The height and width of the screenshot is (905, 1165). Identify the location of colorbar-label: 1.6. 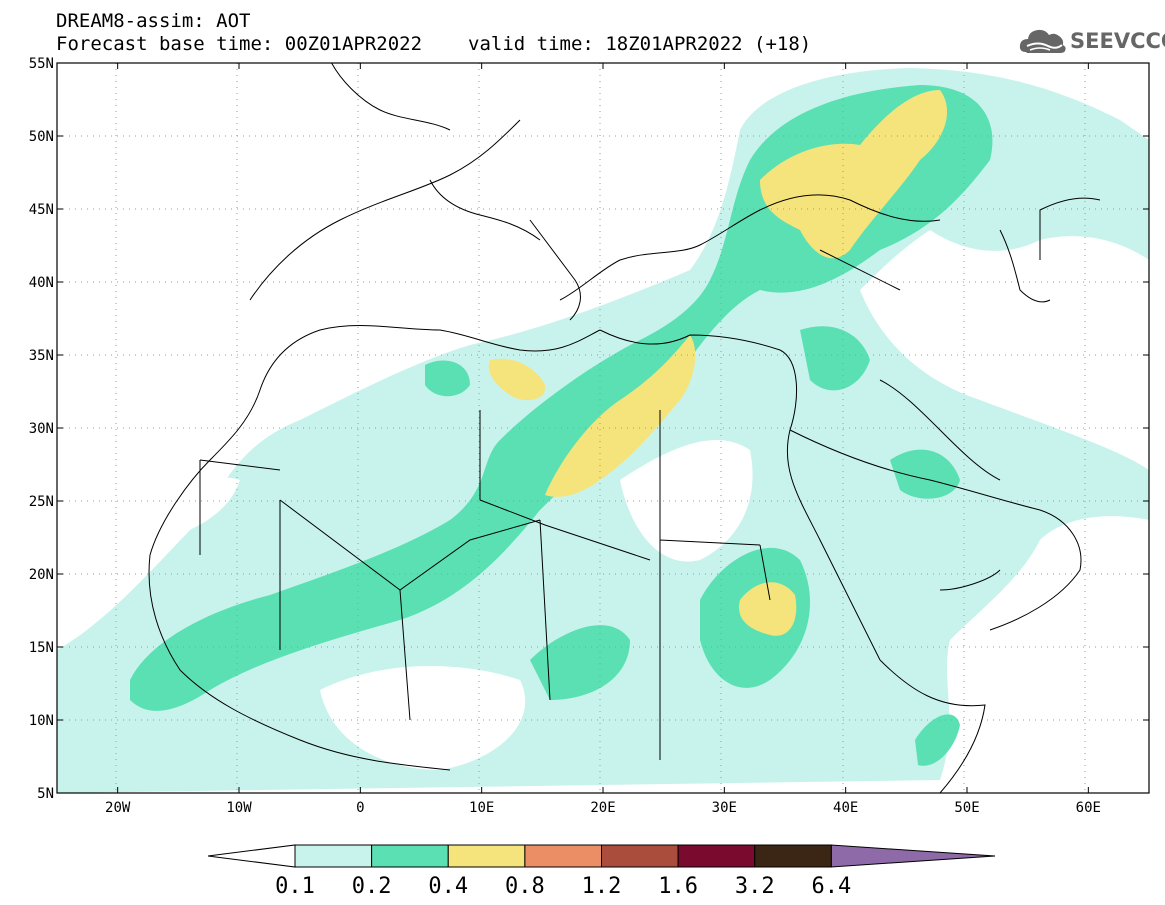
(678, 886).